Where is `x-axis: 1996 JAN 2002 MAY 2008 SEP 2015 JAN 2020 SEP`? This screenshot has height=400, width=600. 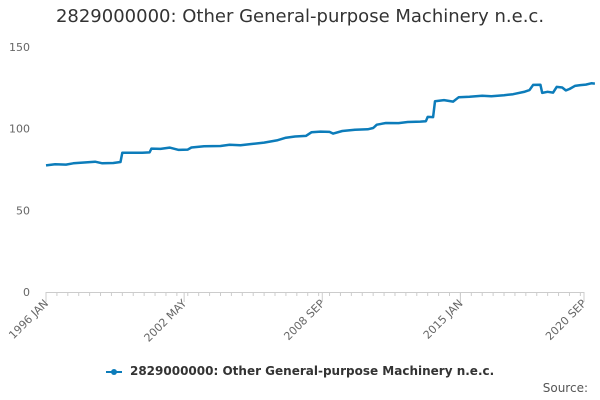 x-axis: 1996 JAN 2002 MAY 2008 SEP 2015 JAN 2020 SEP is located at coordinates (297, 318).